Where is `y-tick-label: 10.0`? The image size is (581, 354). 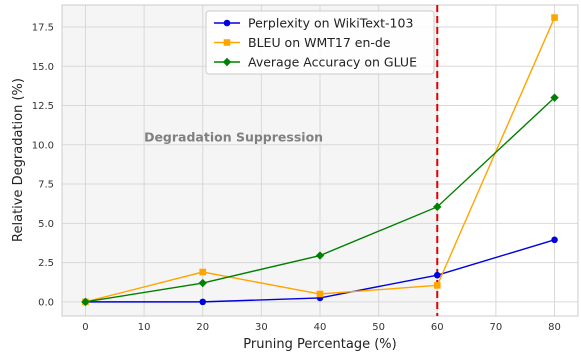 y-tick-label: 10.0 is located at coordinates (43, 145).